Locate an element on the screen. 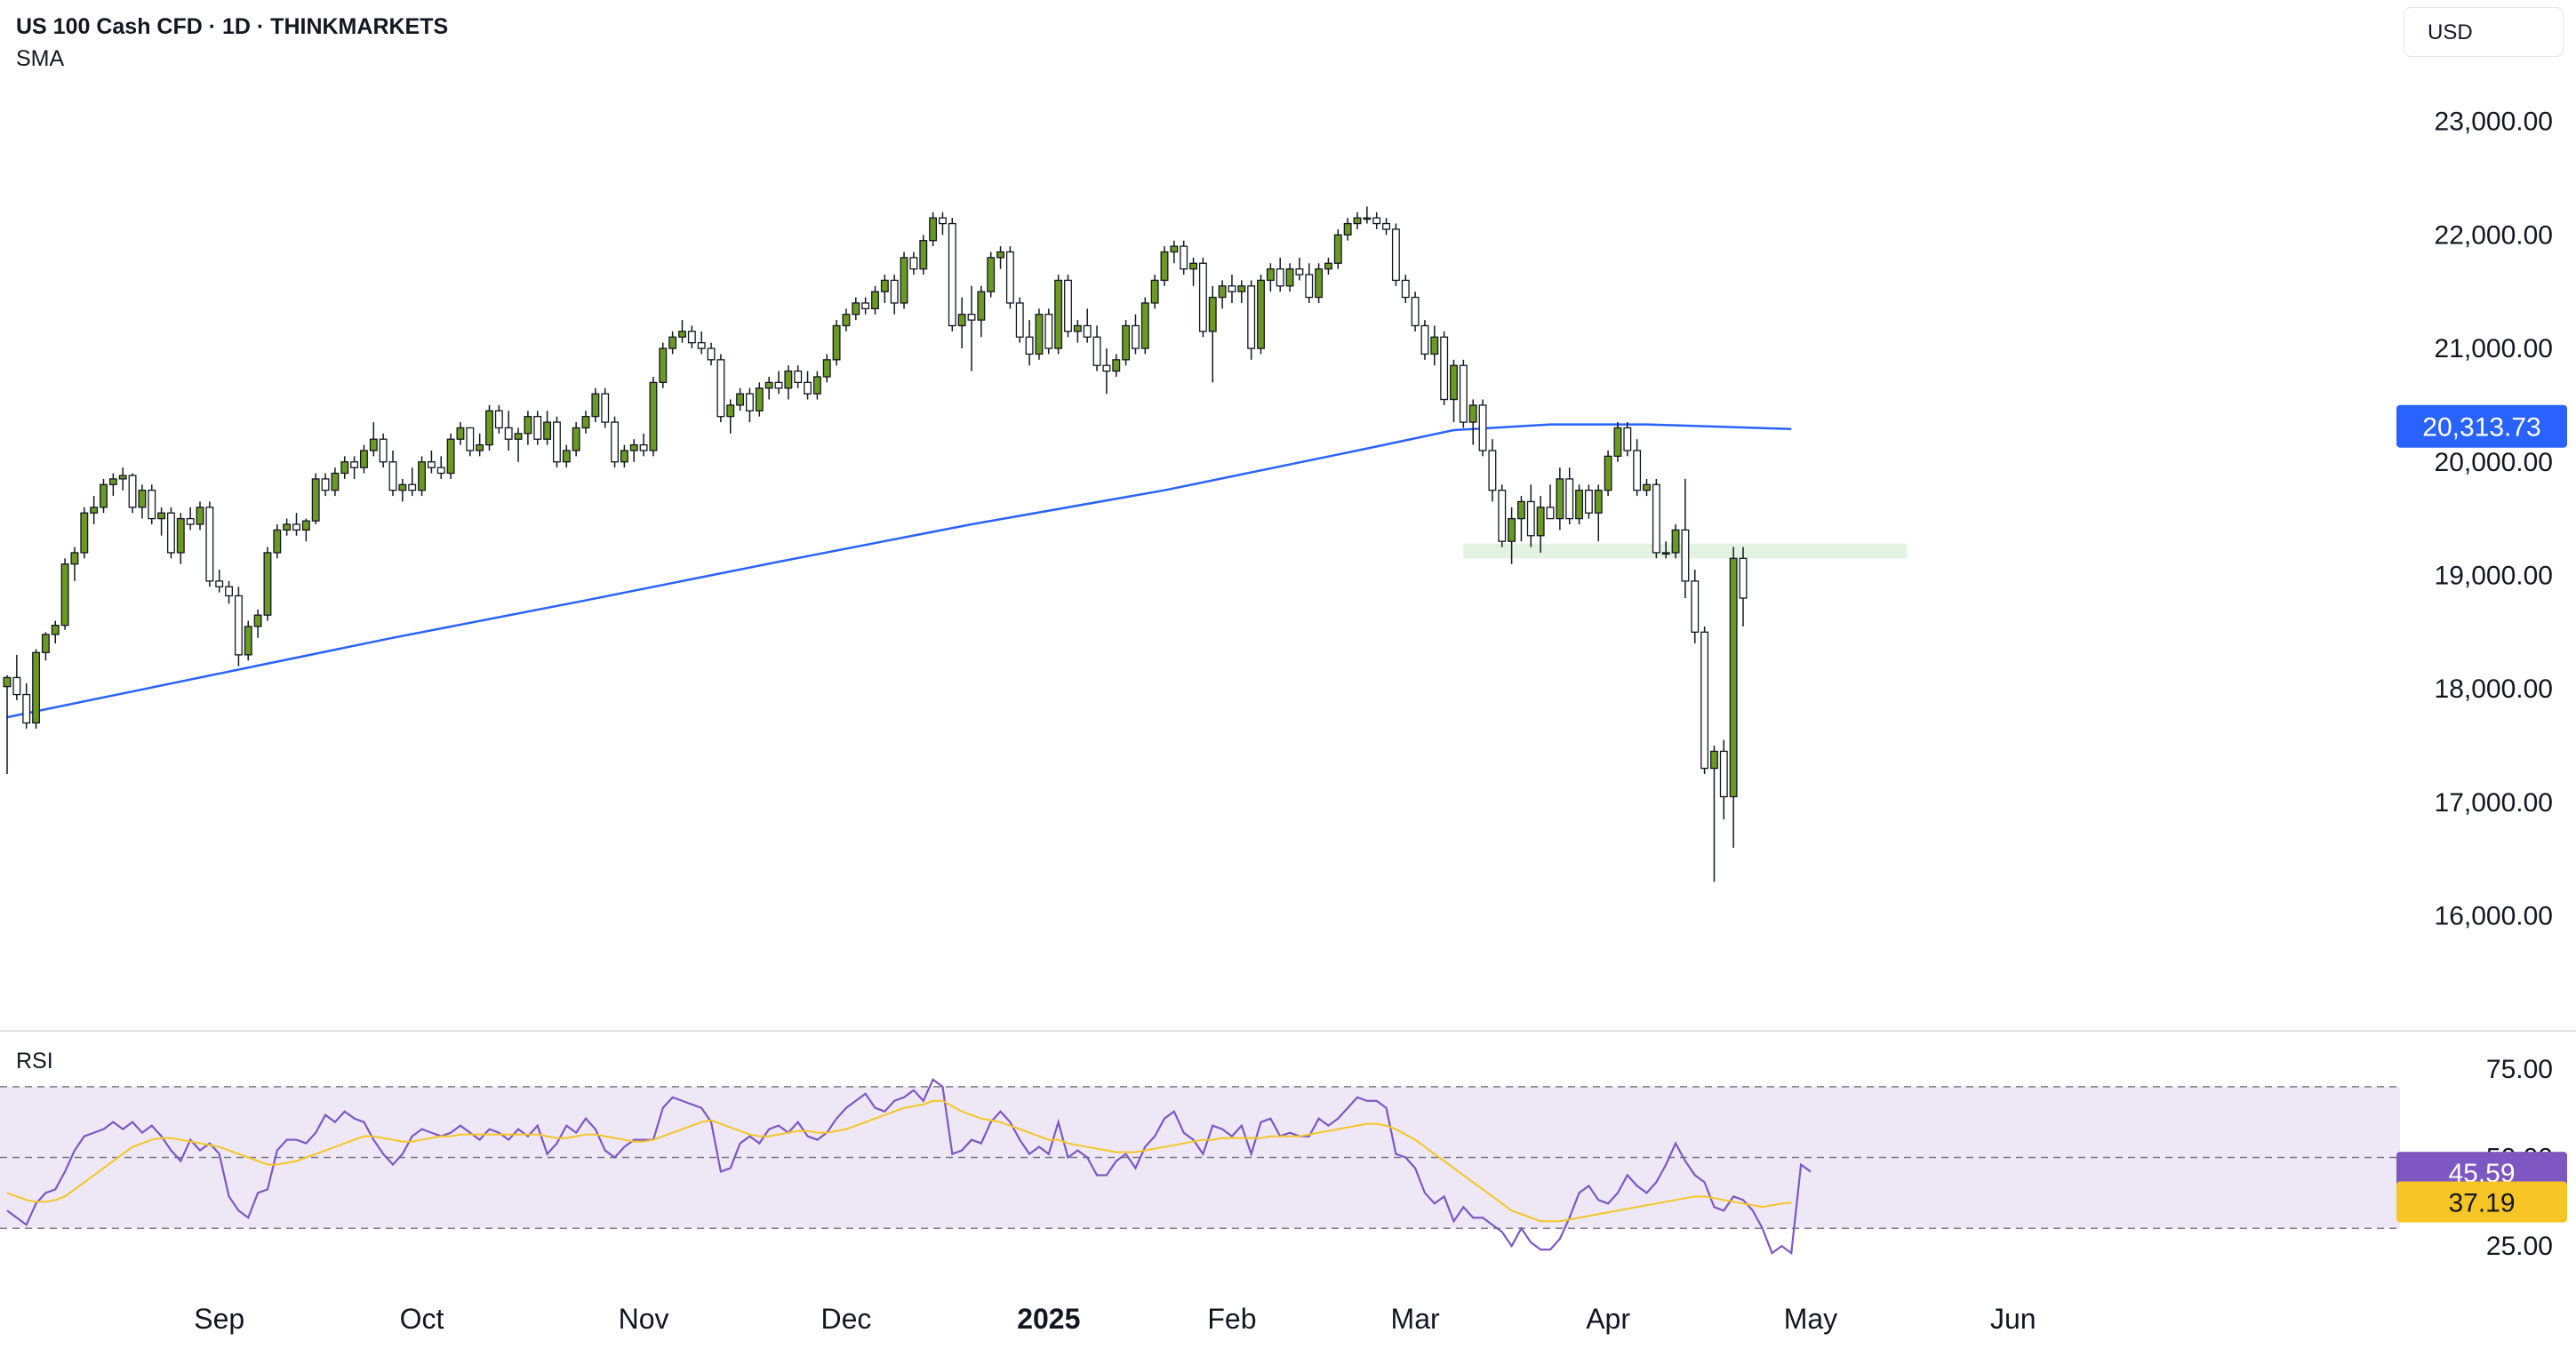 The width and height of the screenshot is (2576, 1357). time-axis: Sep Oct Nov Dec 2025 Feb Mar Apr May Jun is located at coordinates (1115, 1319).